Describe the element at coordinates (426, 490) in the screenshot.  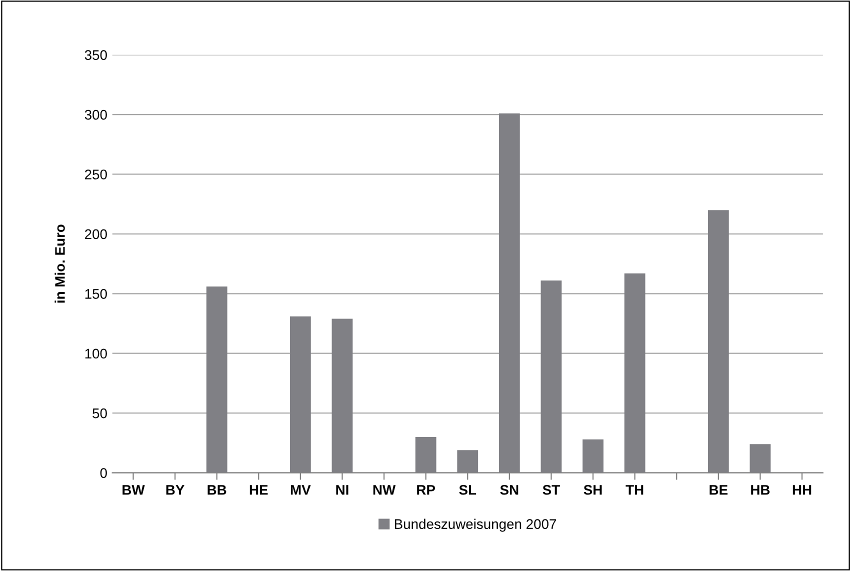
I see `x-tick-label: RP` at that location.